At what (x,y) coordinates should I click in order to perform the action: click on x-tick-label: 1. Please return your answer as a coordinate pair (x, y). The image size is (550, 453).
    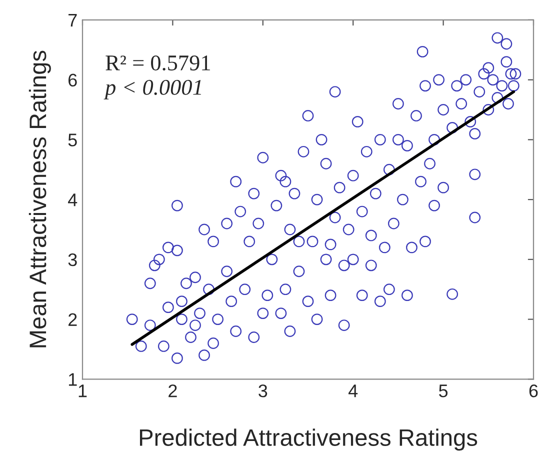
    Looking at the image, I should click on (82, 391).